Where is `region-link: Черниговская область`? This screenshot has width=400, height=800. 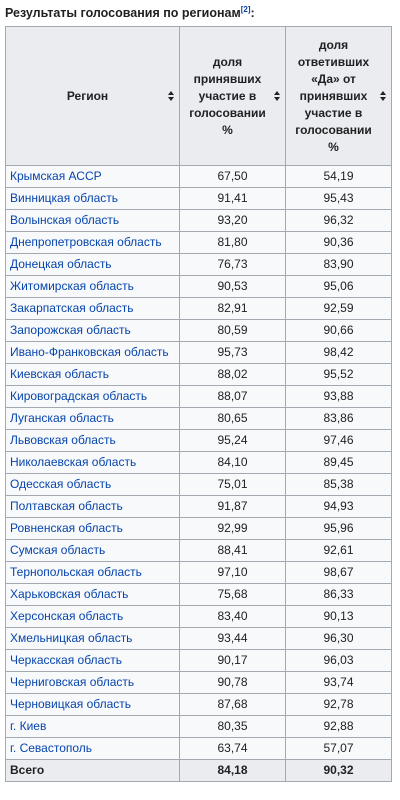
region-link: Черниговская область is located at coordinates (72, 682).